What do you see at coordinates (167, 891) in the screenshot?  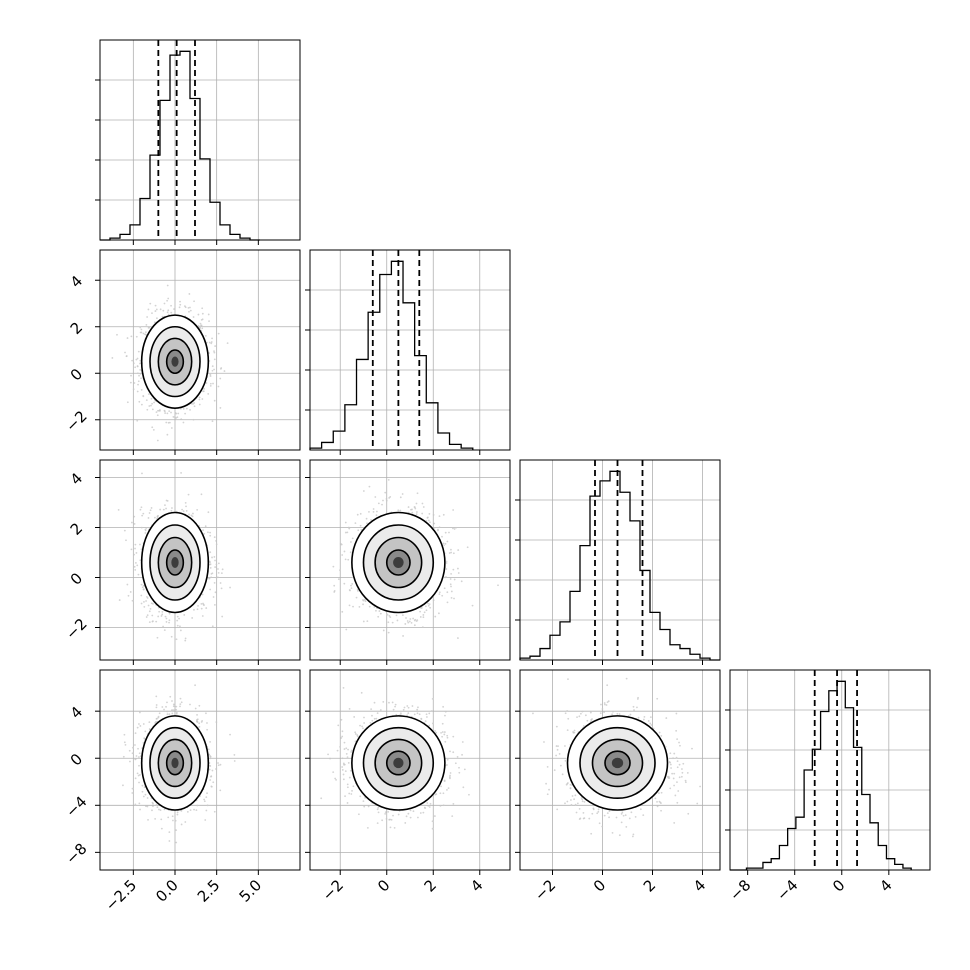 I see `x-tick-label: 0.0` at bounding box center [167, 891].